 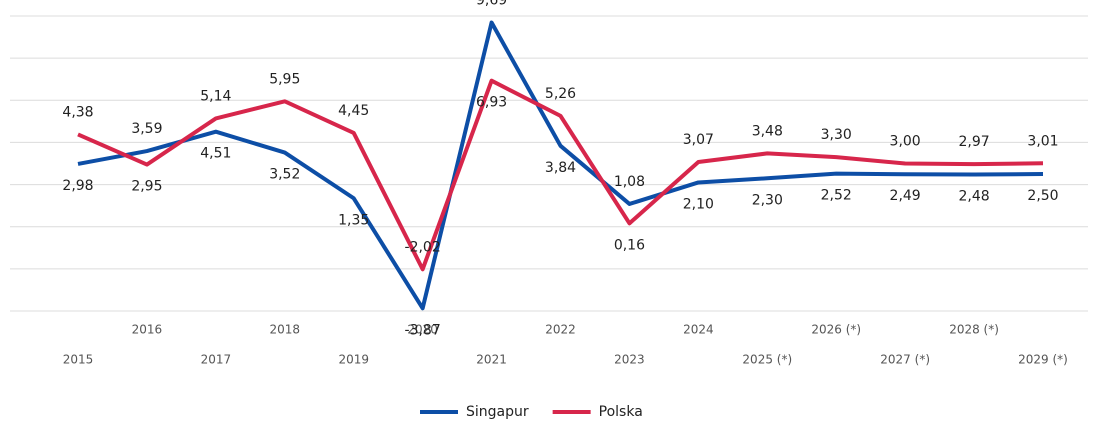 I want to click on x-tick-label: 2025 (*), so click(x=767, y=360).